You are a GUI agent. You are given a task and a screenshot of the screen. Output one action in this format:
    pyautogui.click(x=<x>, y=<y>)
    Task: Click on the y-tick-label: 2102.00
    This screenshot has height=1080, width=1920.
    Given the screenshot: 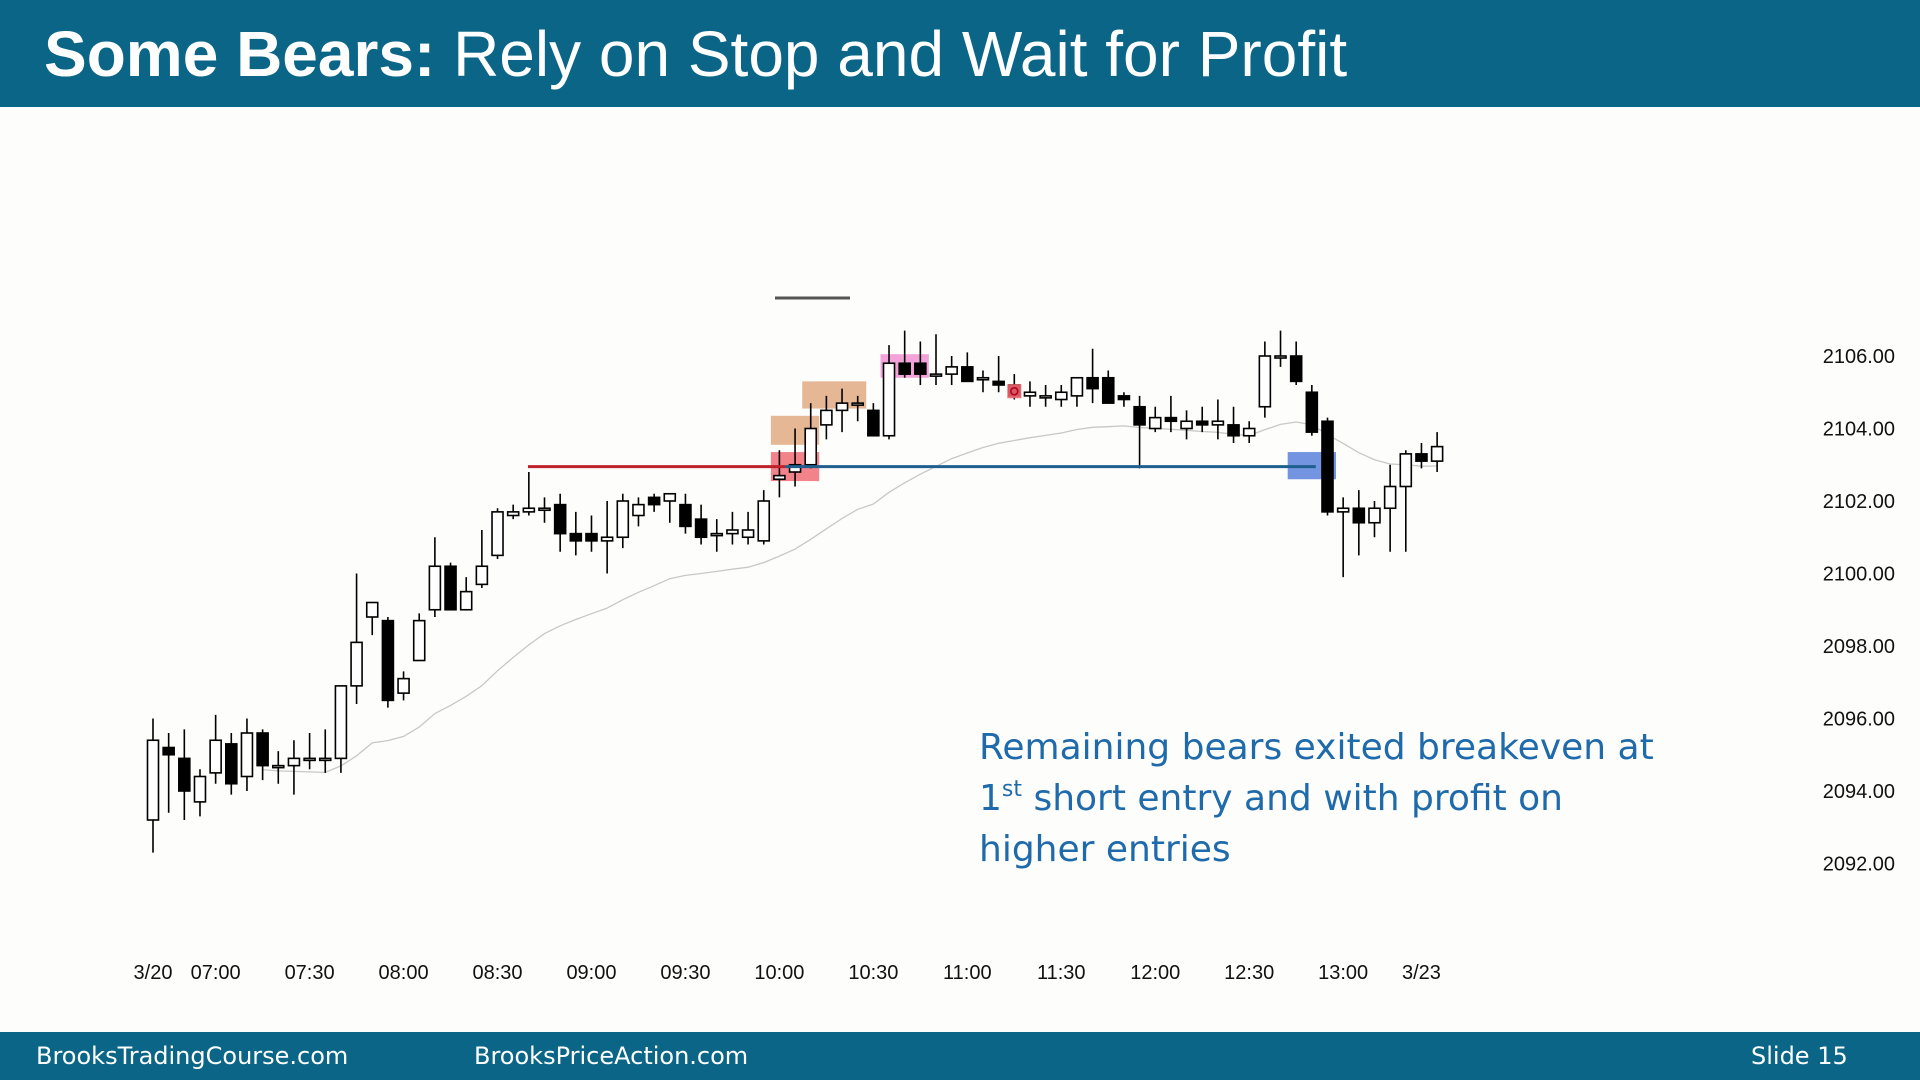 What is the action you would take?
    pyautogui.click(x=1859, y=502)
    